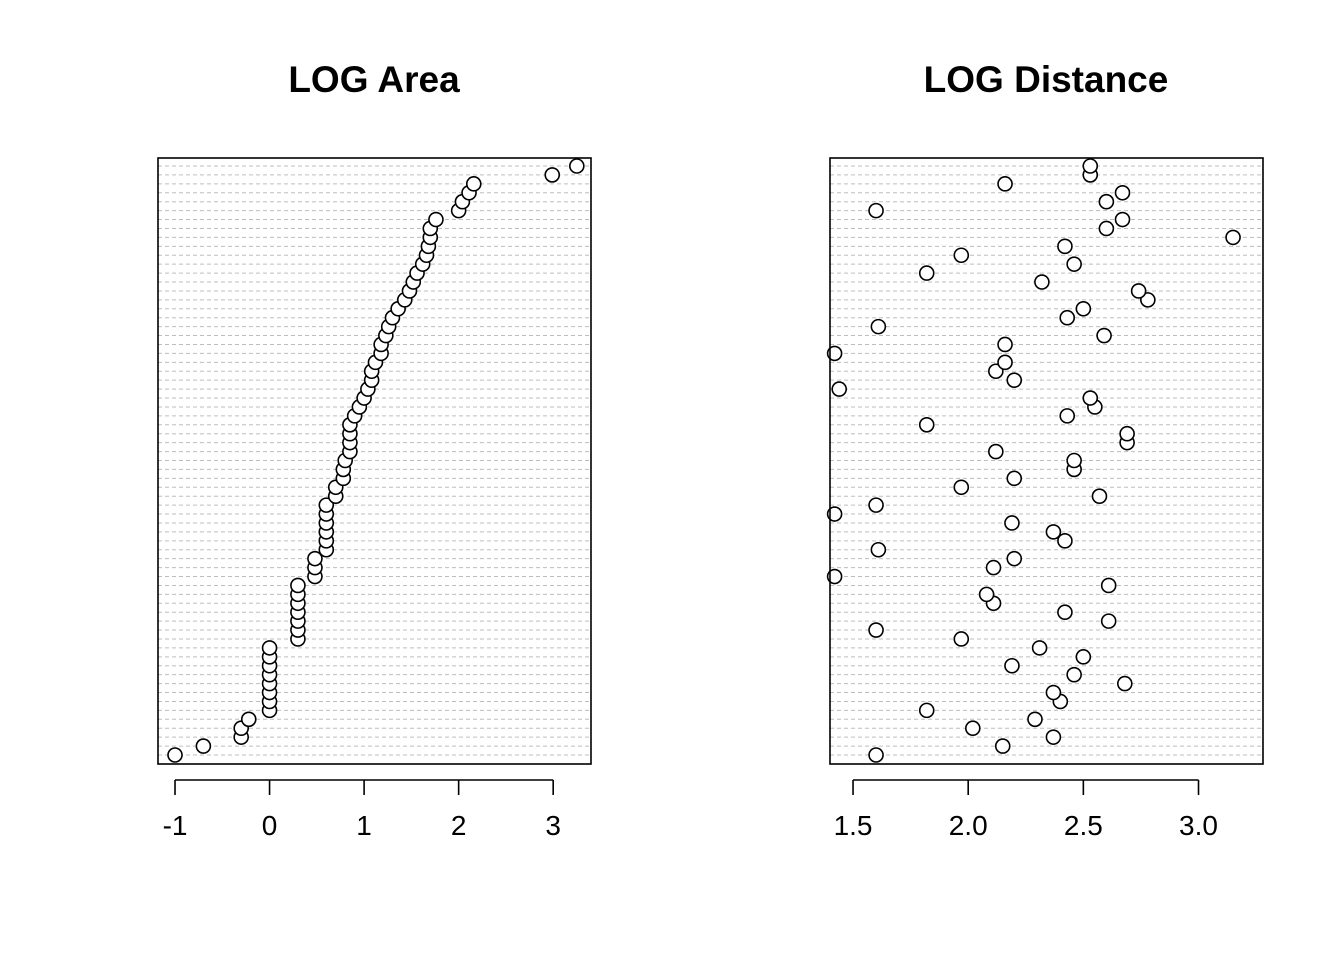 This screenshot has width=1344, height=960. I want to click on tick-label: 3, so click(553, 825).